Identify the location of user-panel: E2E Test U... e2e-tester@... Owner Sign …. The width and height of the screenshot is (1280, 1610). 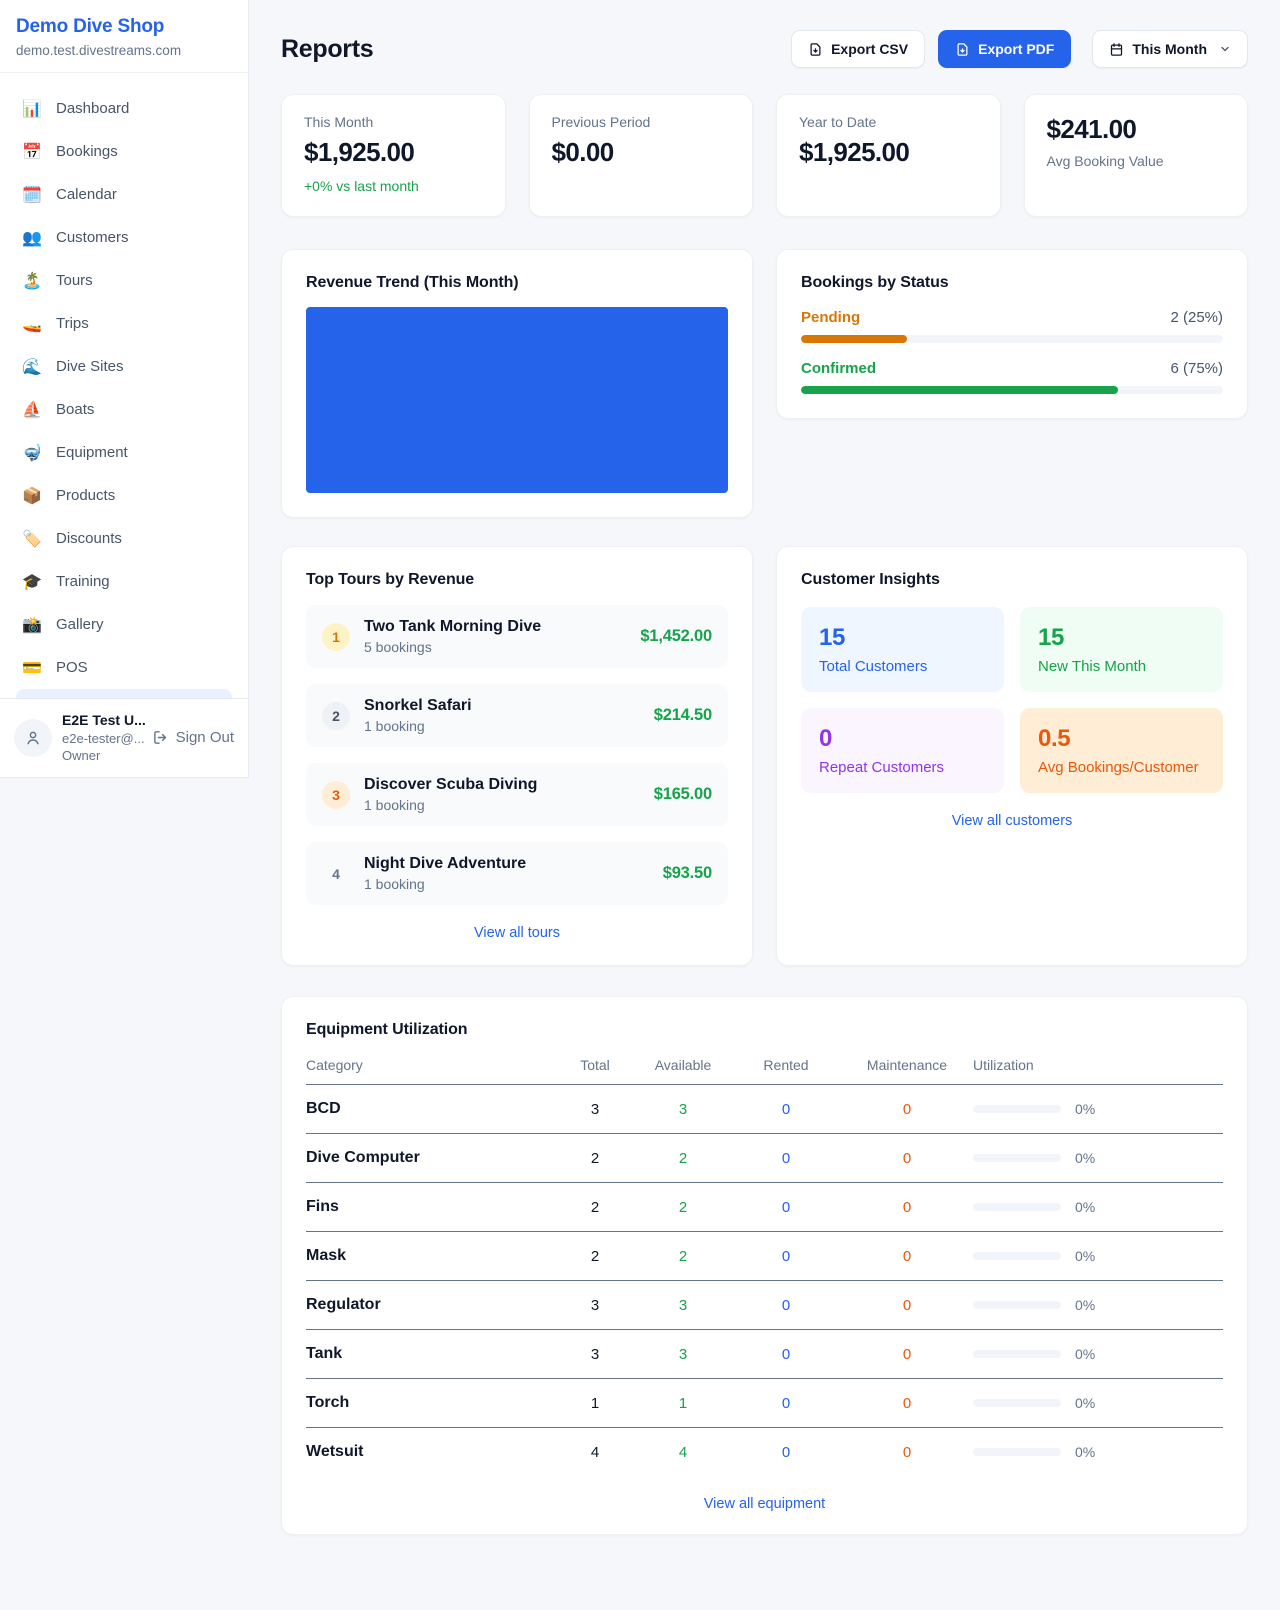
(124, 737).